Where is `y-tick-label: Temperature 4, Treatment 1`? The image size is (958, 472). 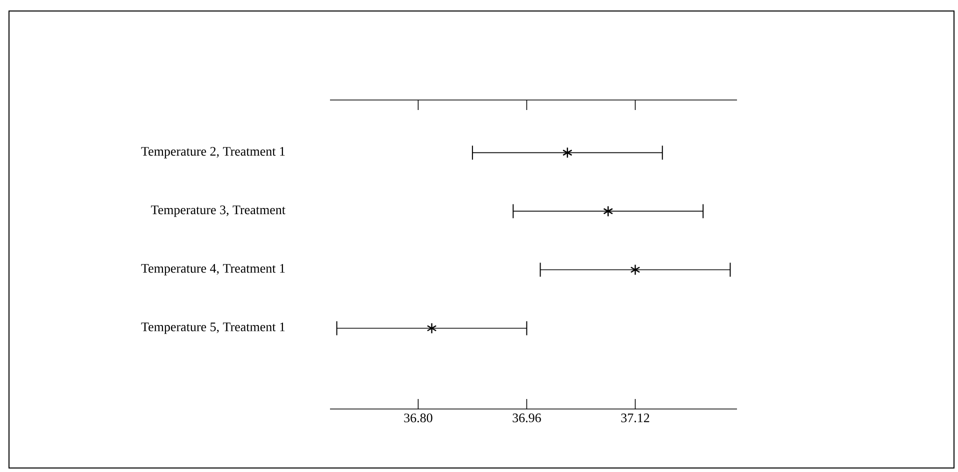
y-tick-label: Temperature 4, Treatment 1 is located at coordinates (213, 270).